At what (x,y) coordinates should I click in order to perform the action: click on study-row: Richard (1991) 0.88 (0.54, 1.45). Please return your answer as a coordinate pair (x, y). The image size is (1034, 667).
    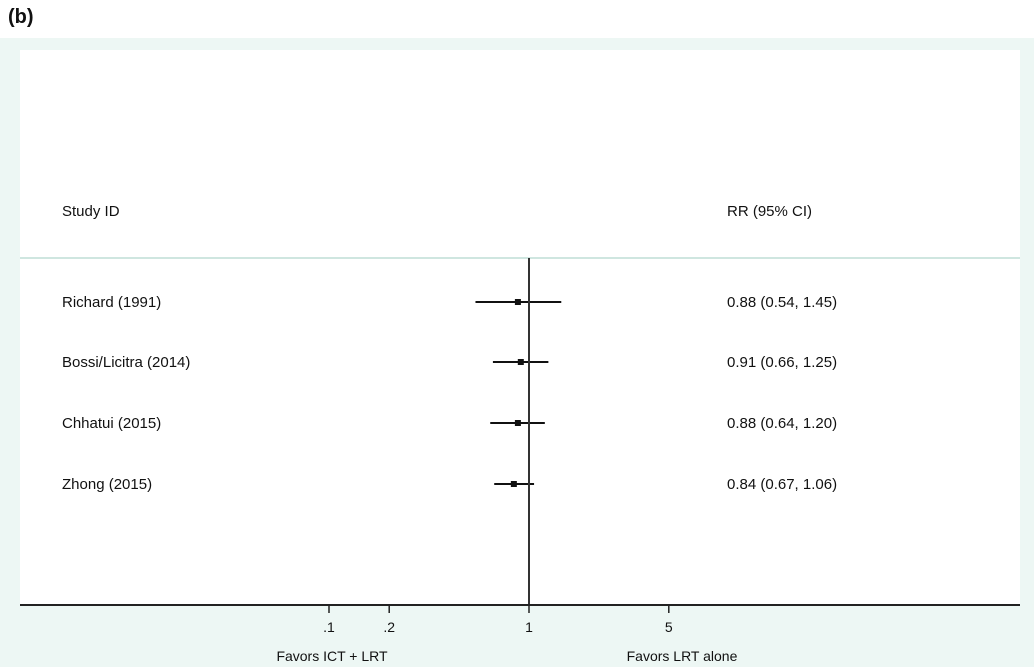
    Looking at the image, I should click on (449, 302).